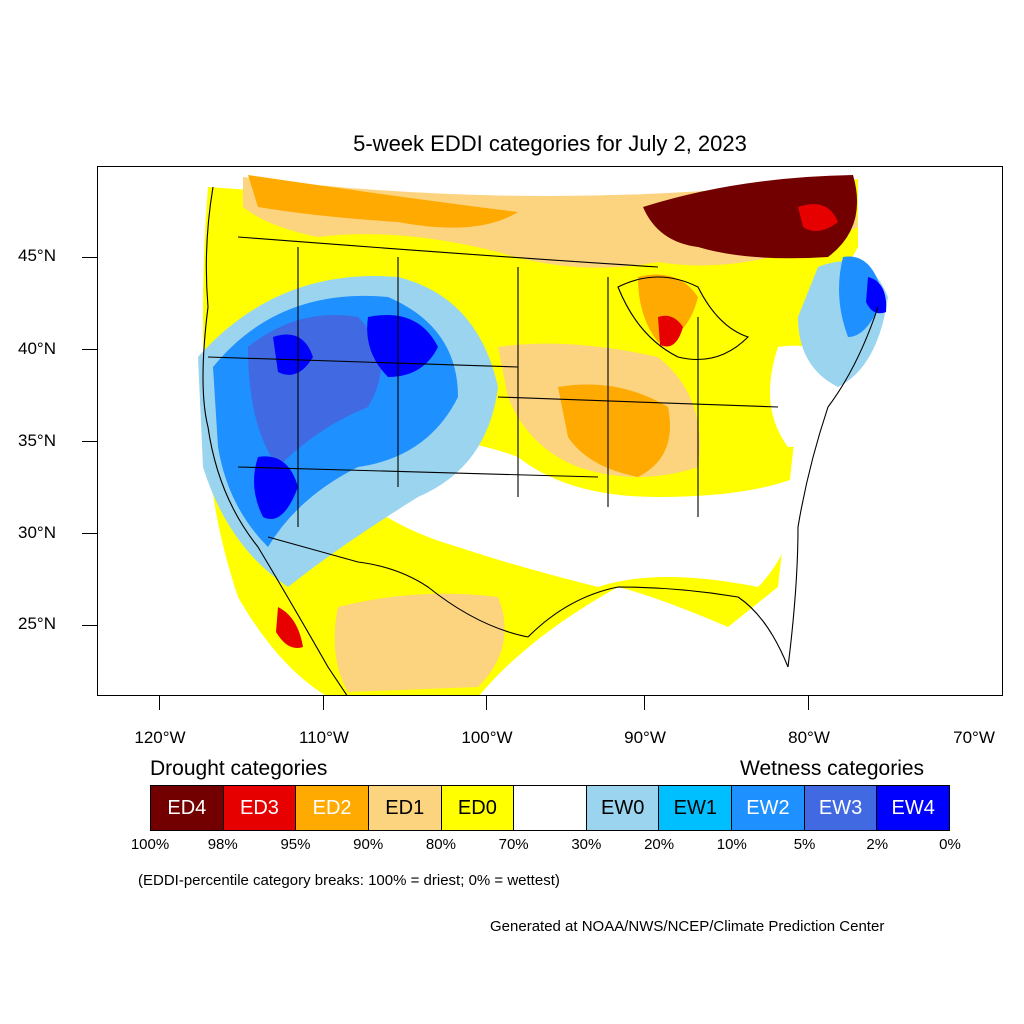 The height and width of the screenshot is (1024, 1024). What do you see at coordinates (487, 737) in the screenshot?
I see `lon-label-100w: 100°W` at bounding box center [487, 737].